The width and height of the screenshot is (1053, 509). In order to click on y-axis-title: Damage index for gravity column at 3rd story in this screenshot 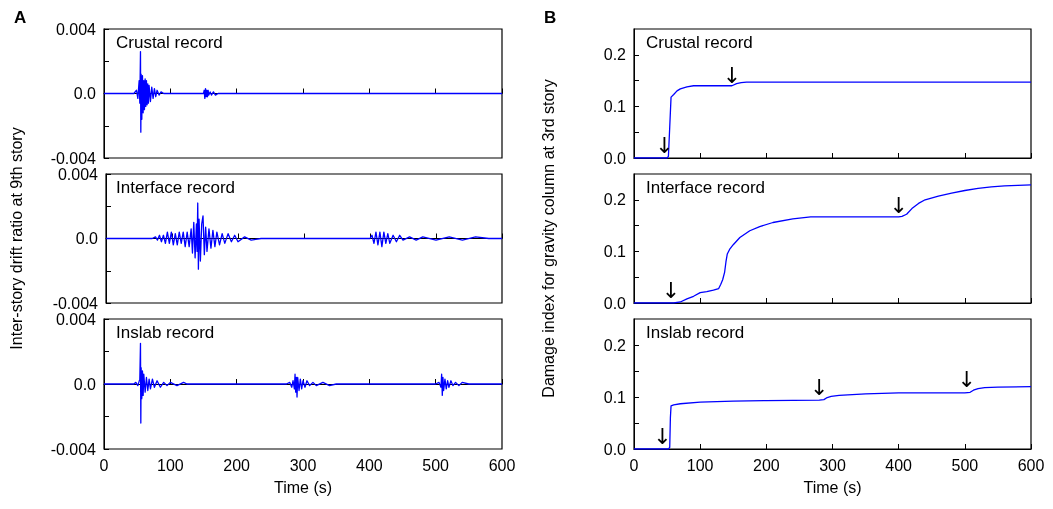, I will do `click(548, 238)`.